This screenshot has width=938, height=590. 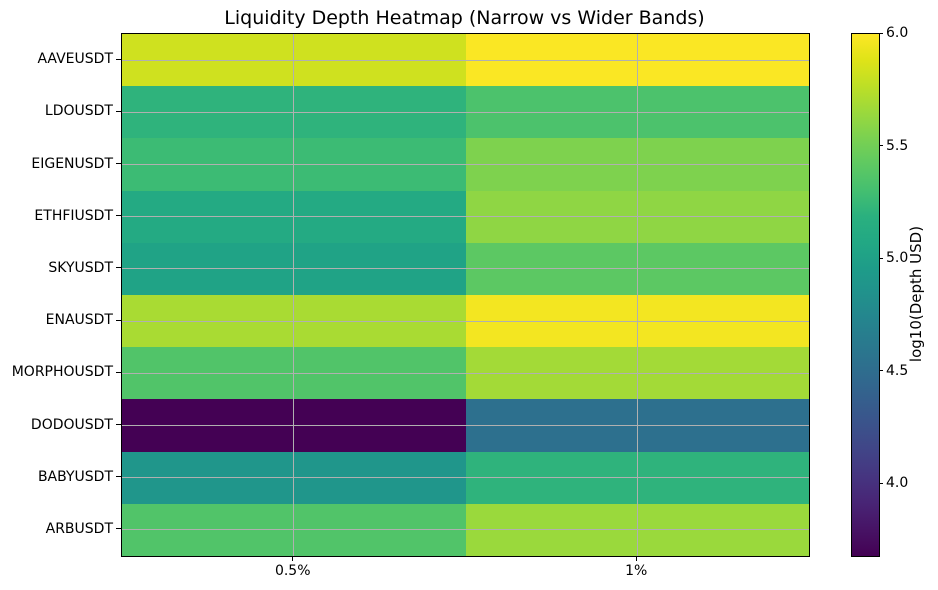 I want to click on y-tick-label-ARBUSDT: ARBUSDT, so click(x=79, y=528).